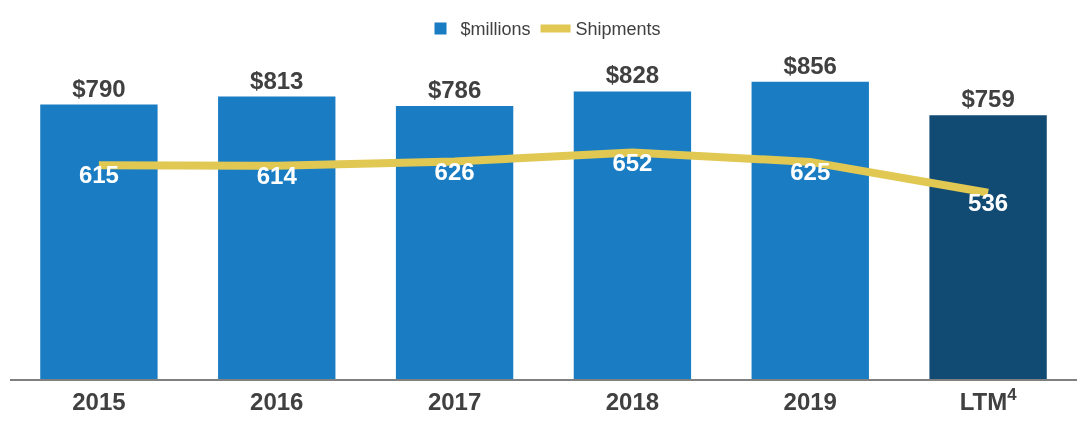 The image size is (1087, 429). What do you see at coordinates (454, 401) in the screenshot?
I see `x-tick-label: 2017` at bounding box center [454, 401].